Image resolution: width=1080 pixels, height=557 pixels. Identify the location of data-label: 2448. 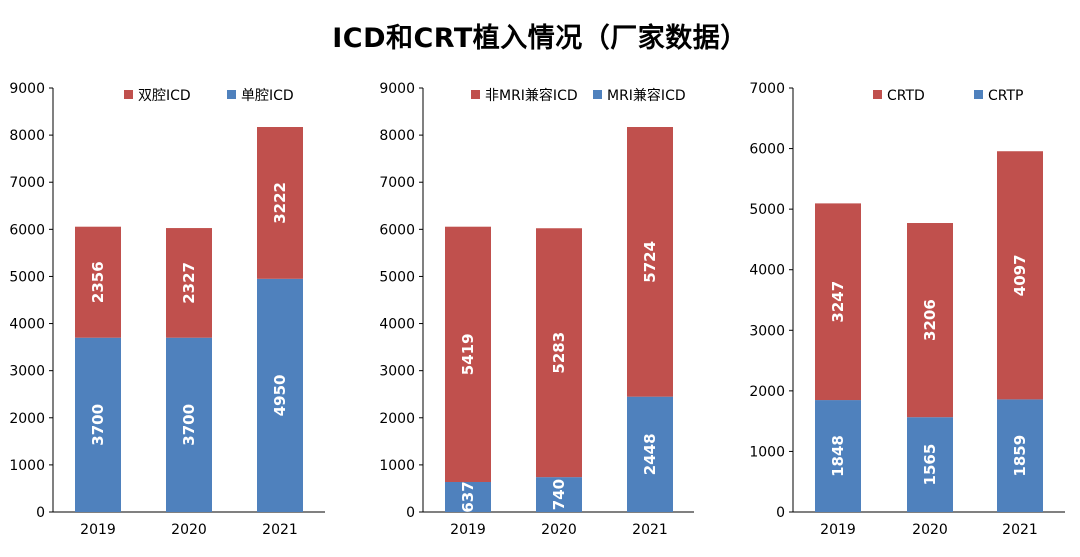
(650, 454).